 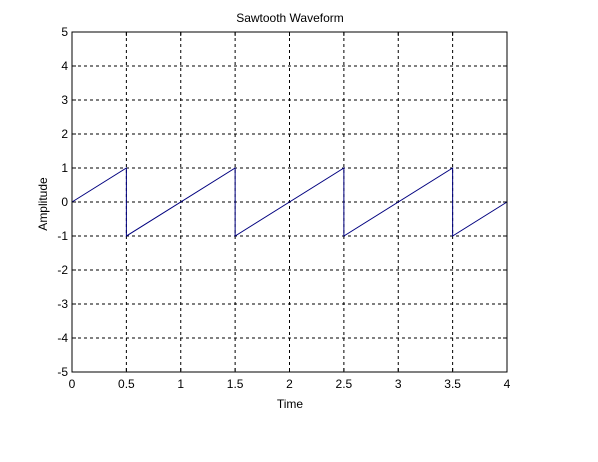 What do you see at coordinates (235, 384) in the screenshot?
I see `x-tick-label: 1.5` at bounding box center [235, 384].